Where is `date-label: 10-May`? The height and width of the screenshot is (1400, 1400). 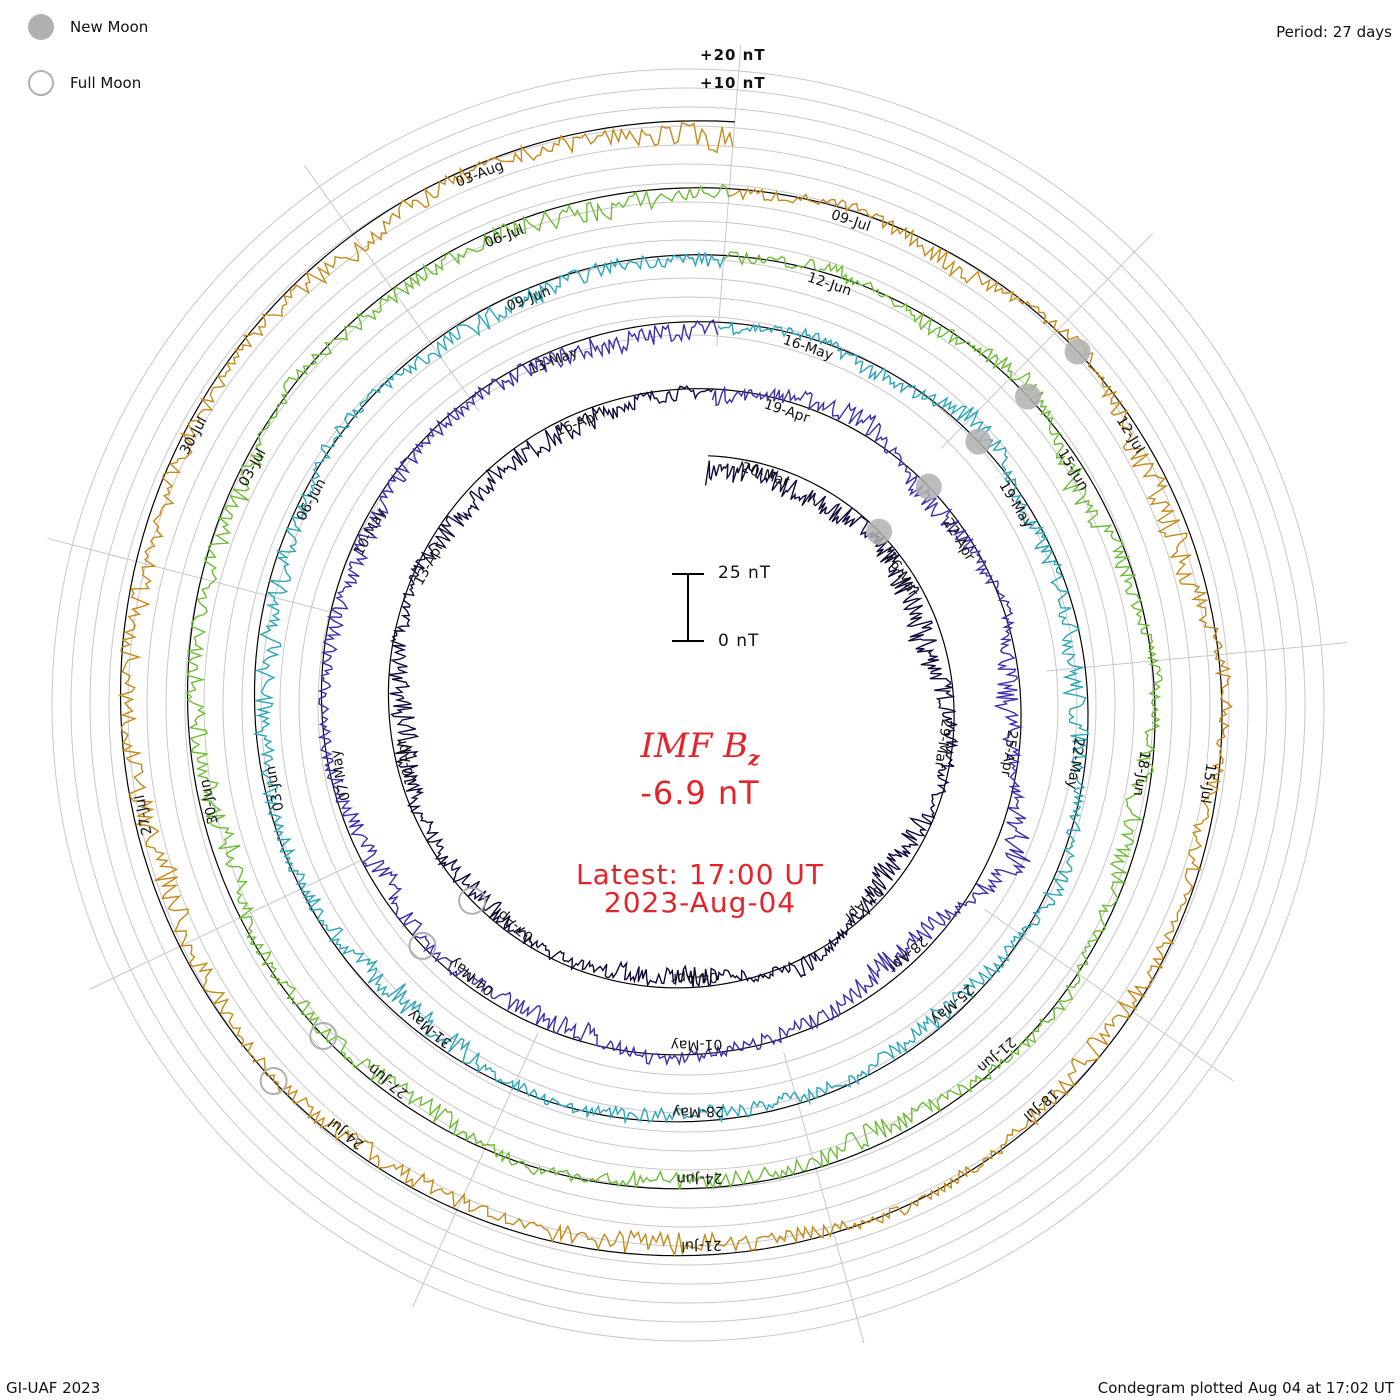
date-label: 10-May is located at coordinates (370, 531).